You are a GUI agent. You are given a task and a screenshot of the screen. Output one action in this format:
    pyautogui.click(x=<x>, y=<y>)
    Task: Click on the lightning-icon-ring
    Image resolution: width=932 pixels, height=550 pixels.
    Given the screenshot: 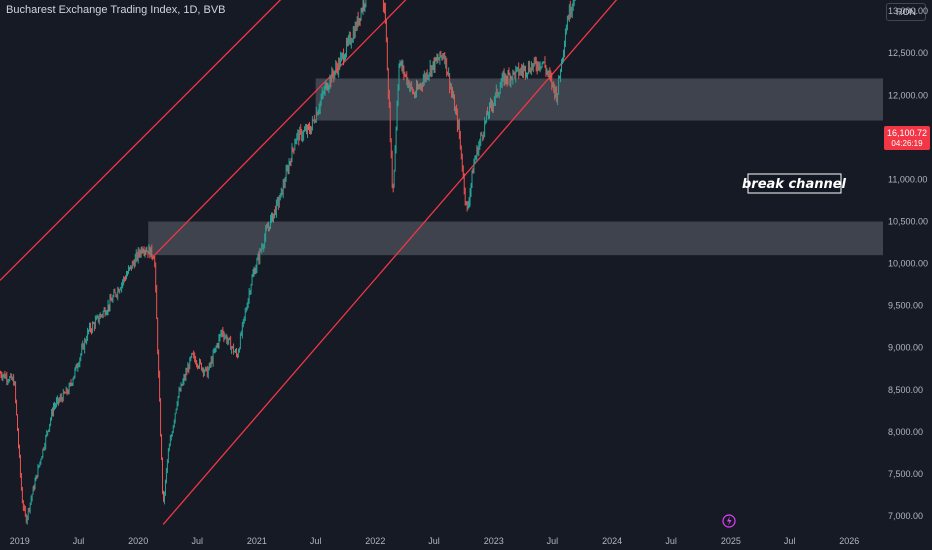 What is the action you would take?
    pyautogui.click(x=729, y=521)
    